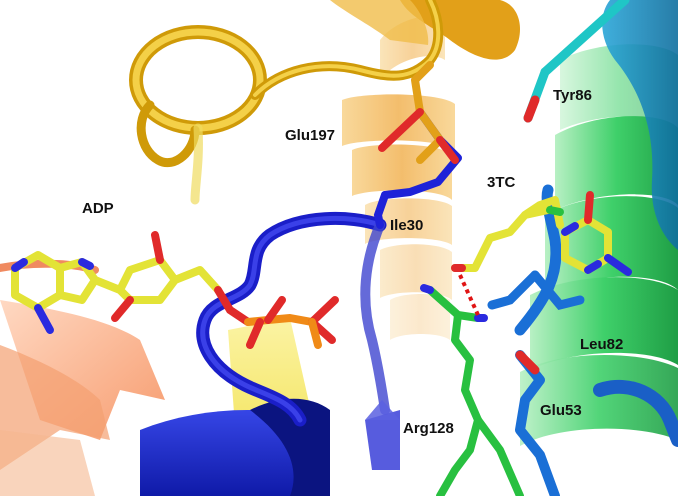  I want to click on label-tyr86: Tyr86, so click(572, 95).